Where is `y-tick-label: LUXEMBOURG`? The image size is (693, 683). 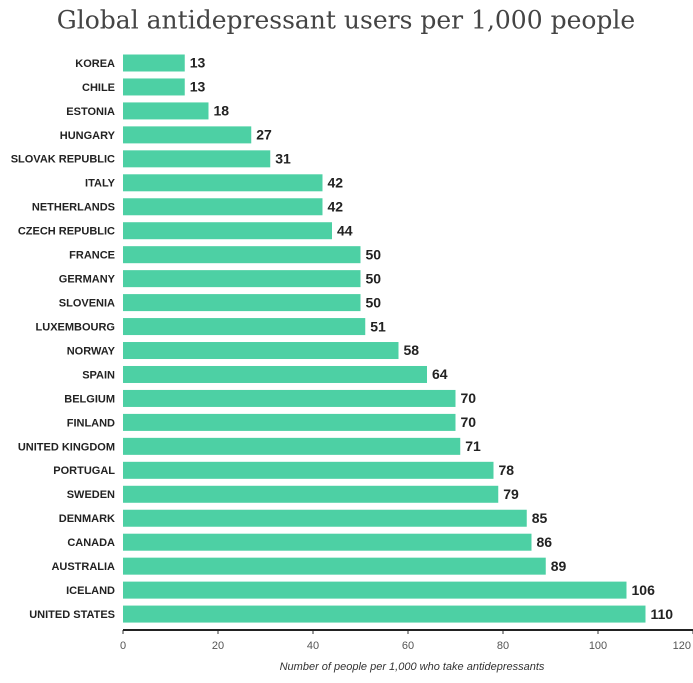
y-tick-label: LUXEMBOURG is located at coordinates (75, 327).